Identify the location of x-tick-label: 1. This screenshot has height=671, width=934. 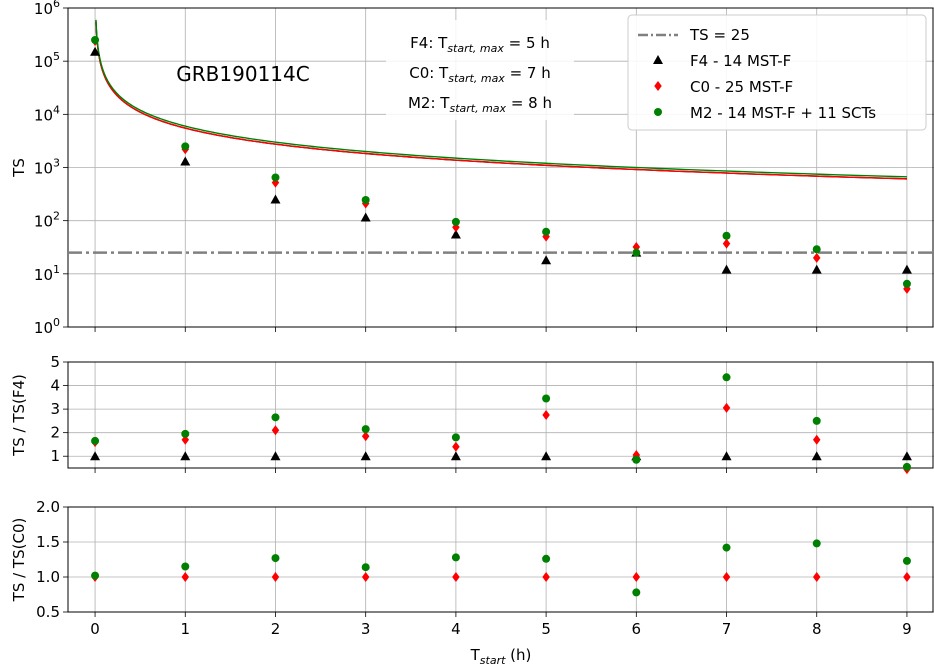
(185, 629).